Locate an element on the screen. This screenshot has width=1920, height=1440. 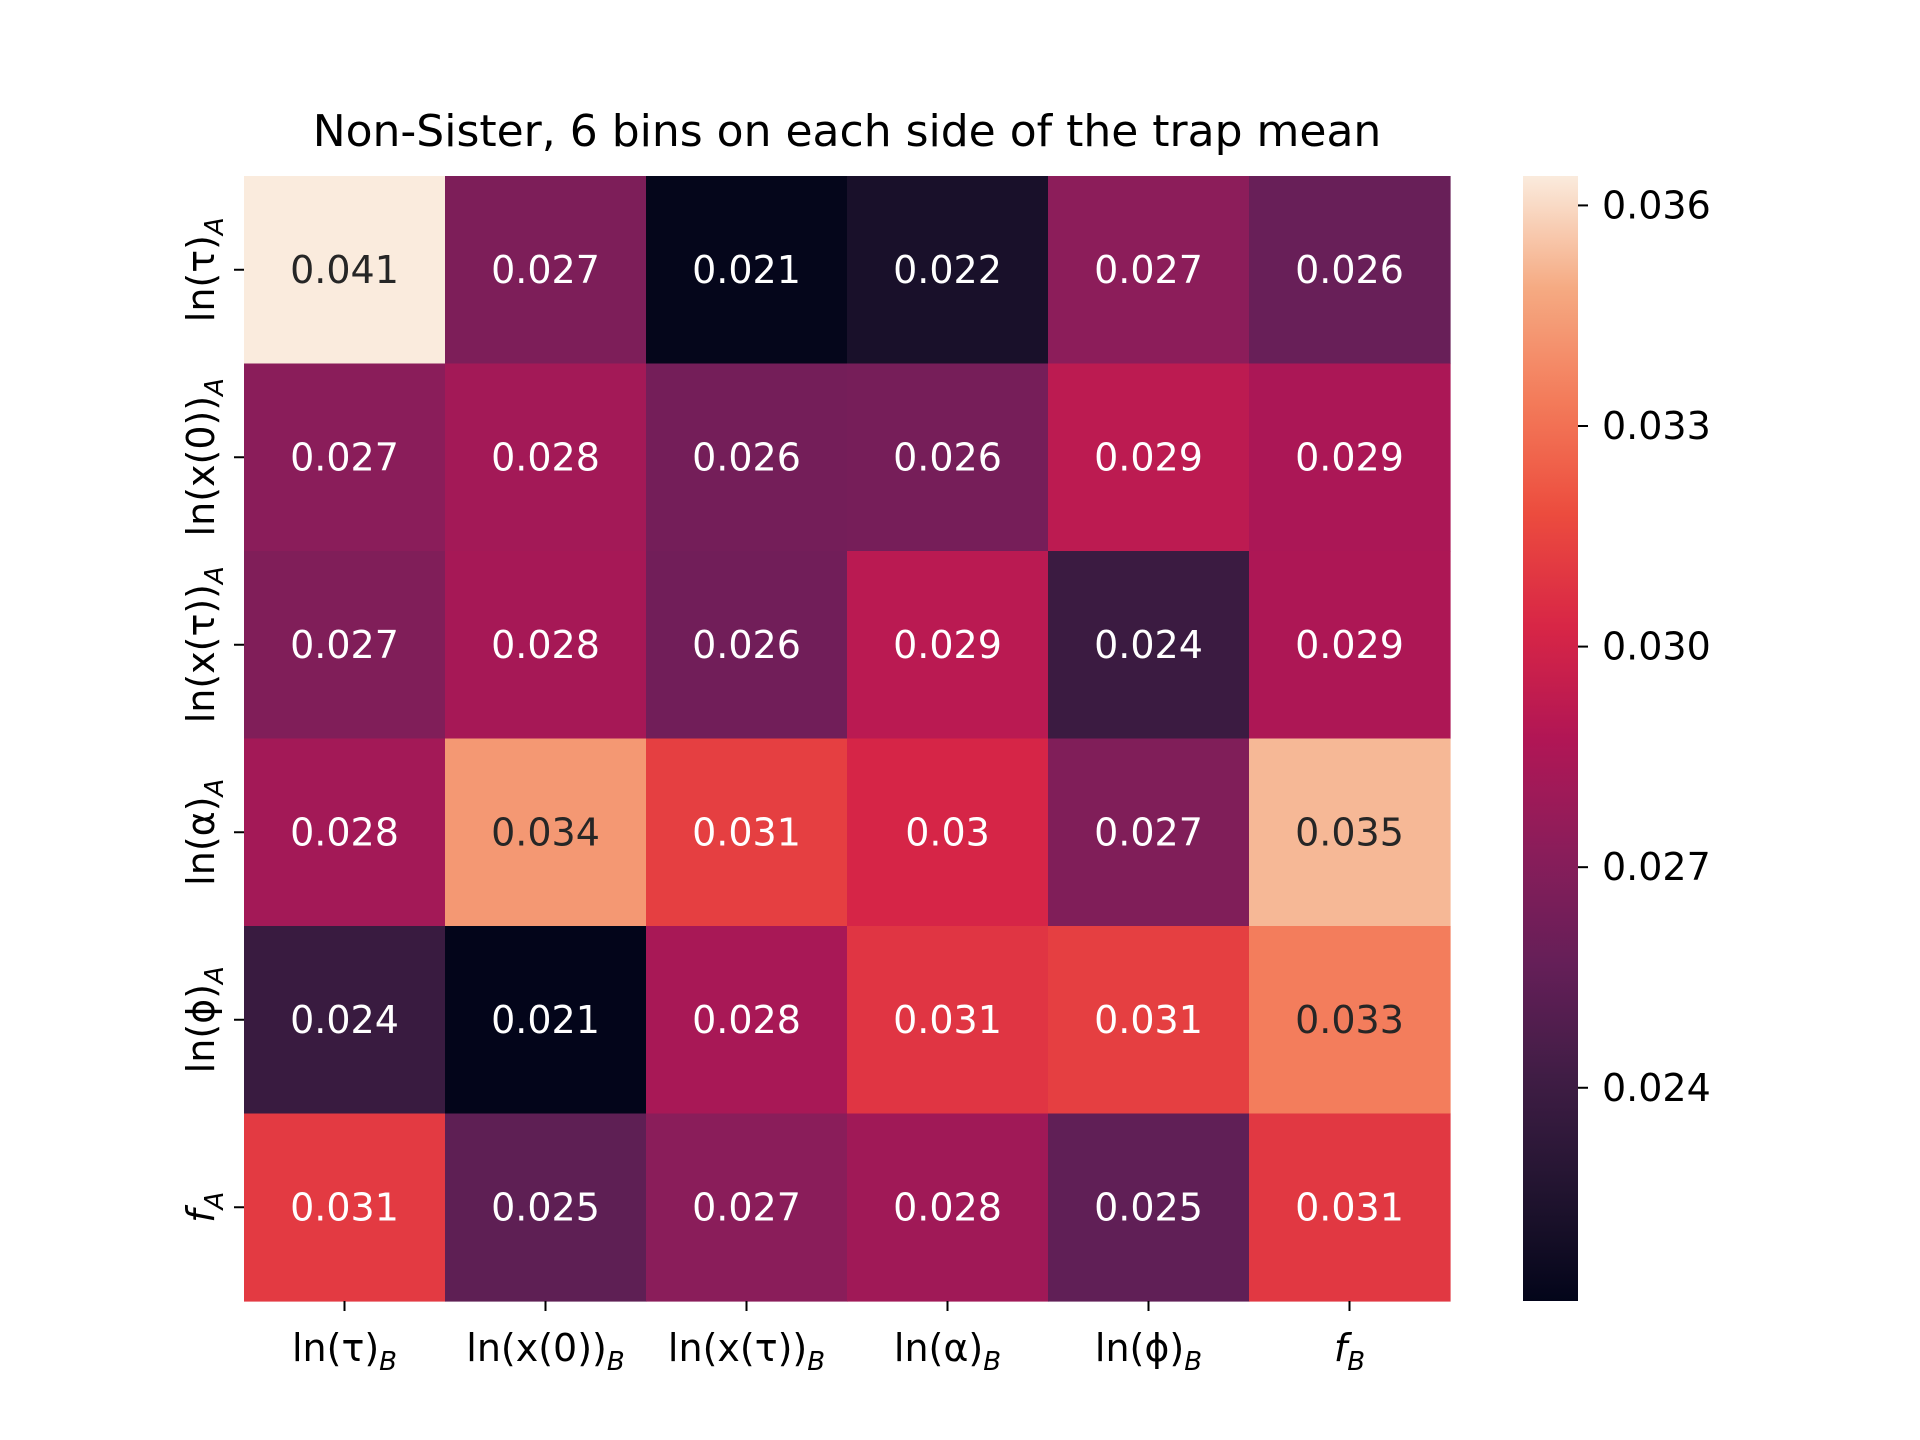
y-tick-label: ln(x(τ))A is located at coordinates (204, 644).